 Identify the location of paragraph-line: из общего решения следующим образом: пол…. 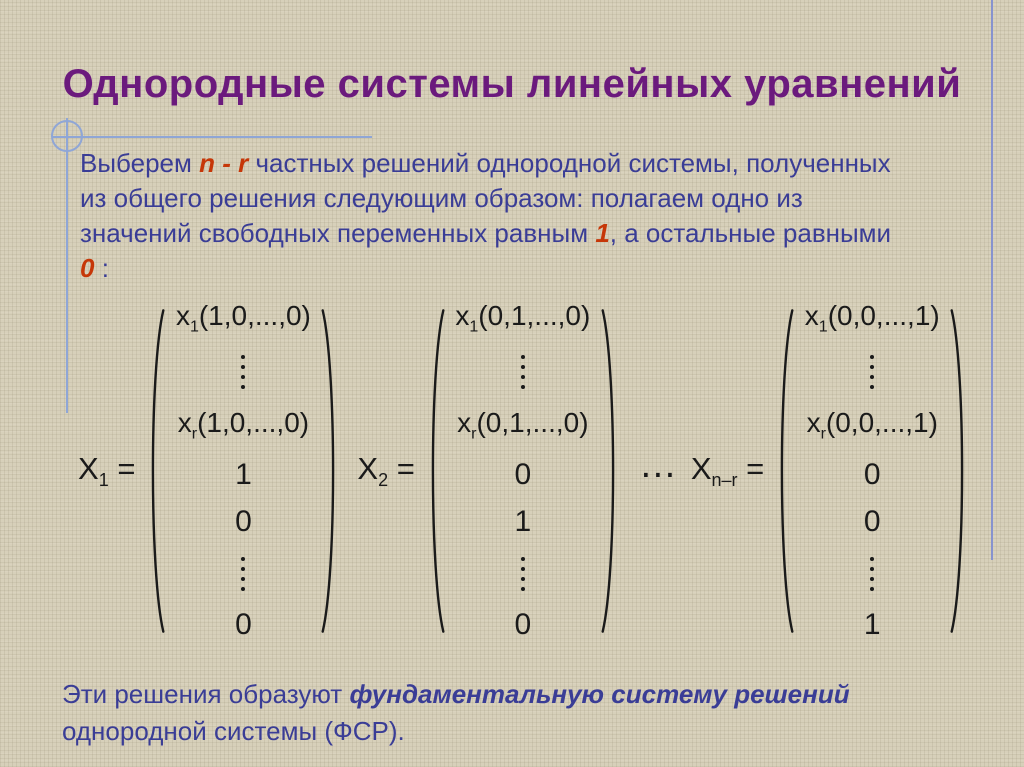
(532, 198).